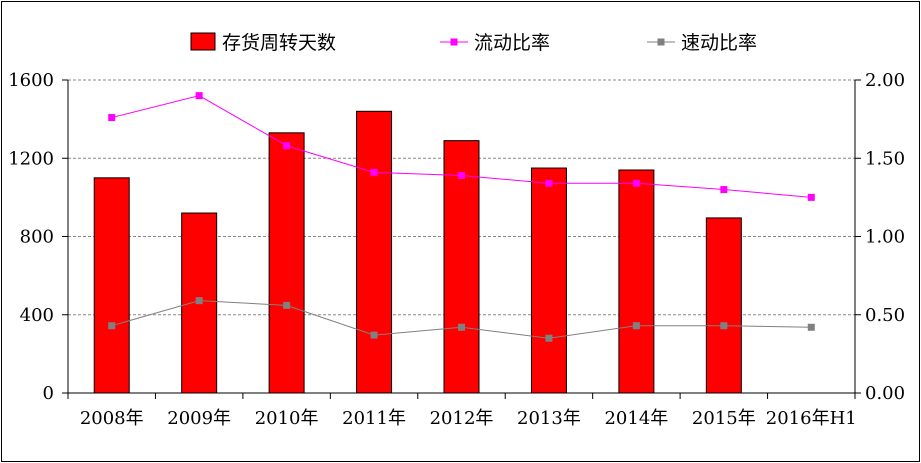  What do you see at coordinates (549, 418) in the screenshot?
I see `x-tick-label: 2013年` at bounding box center [549, 418].